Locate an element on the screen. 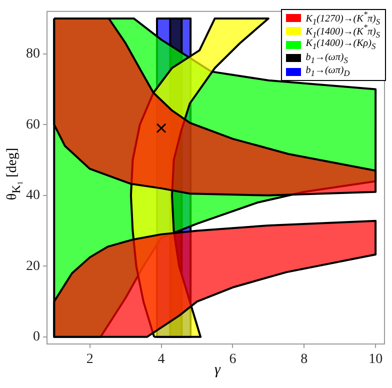  x-tick-label: 2 is located at coordinates (90, 360).